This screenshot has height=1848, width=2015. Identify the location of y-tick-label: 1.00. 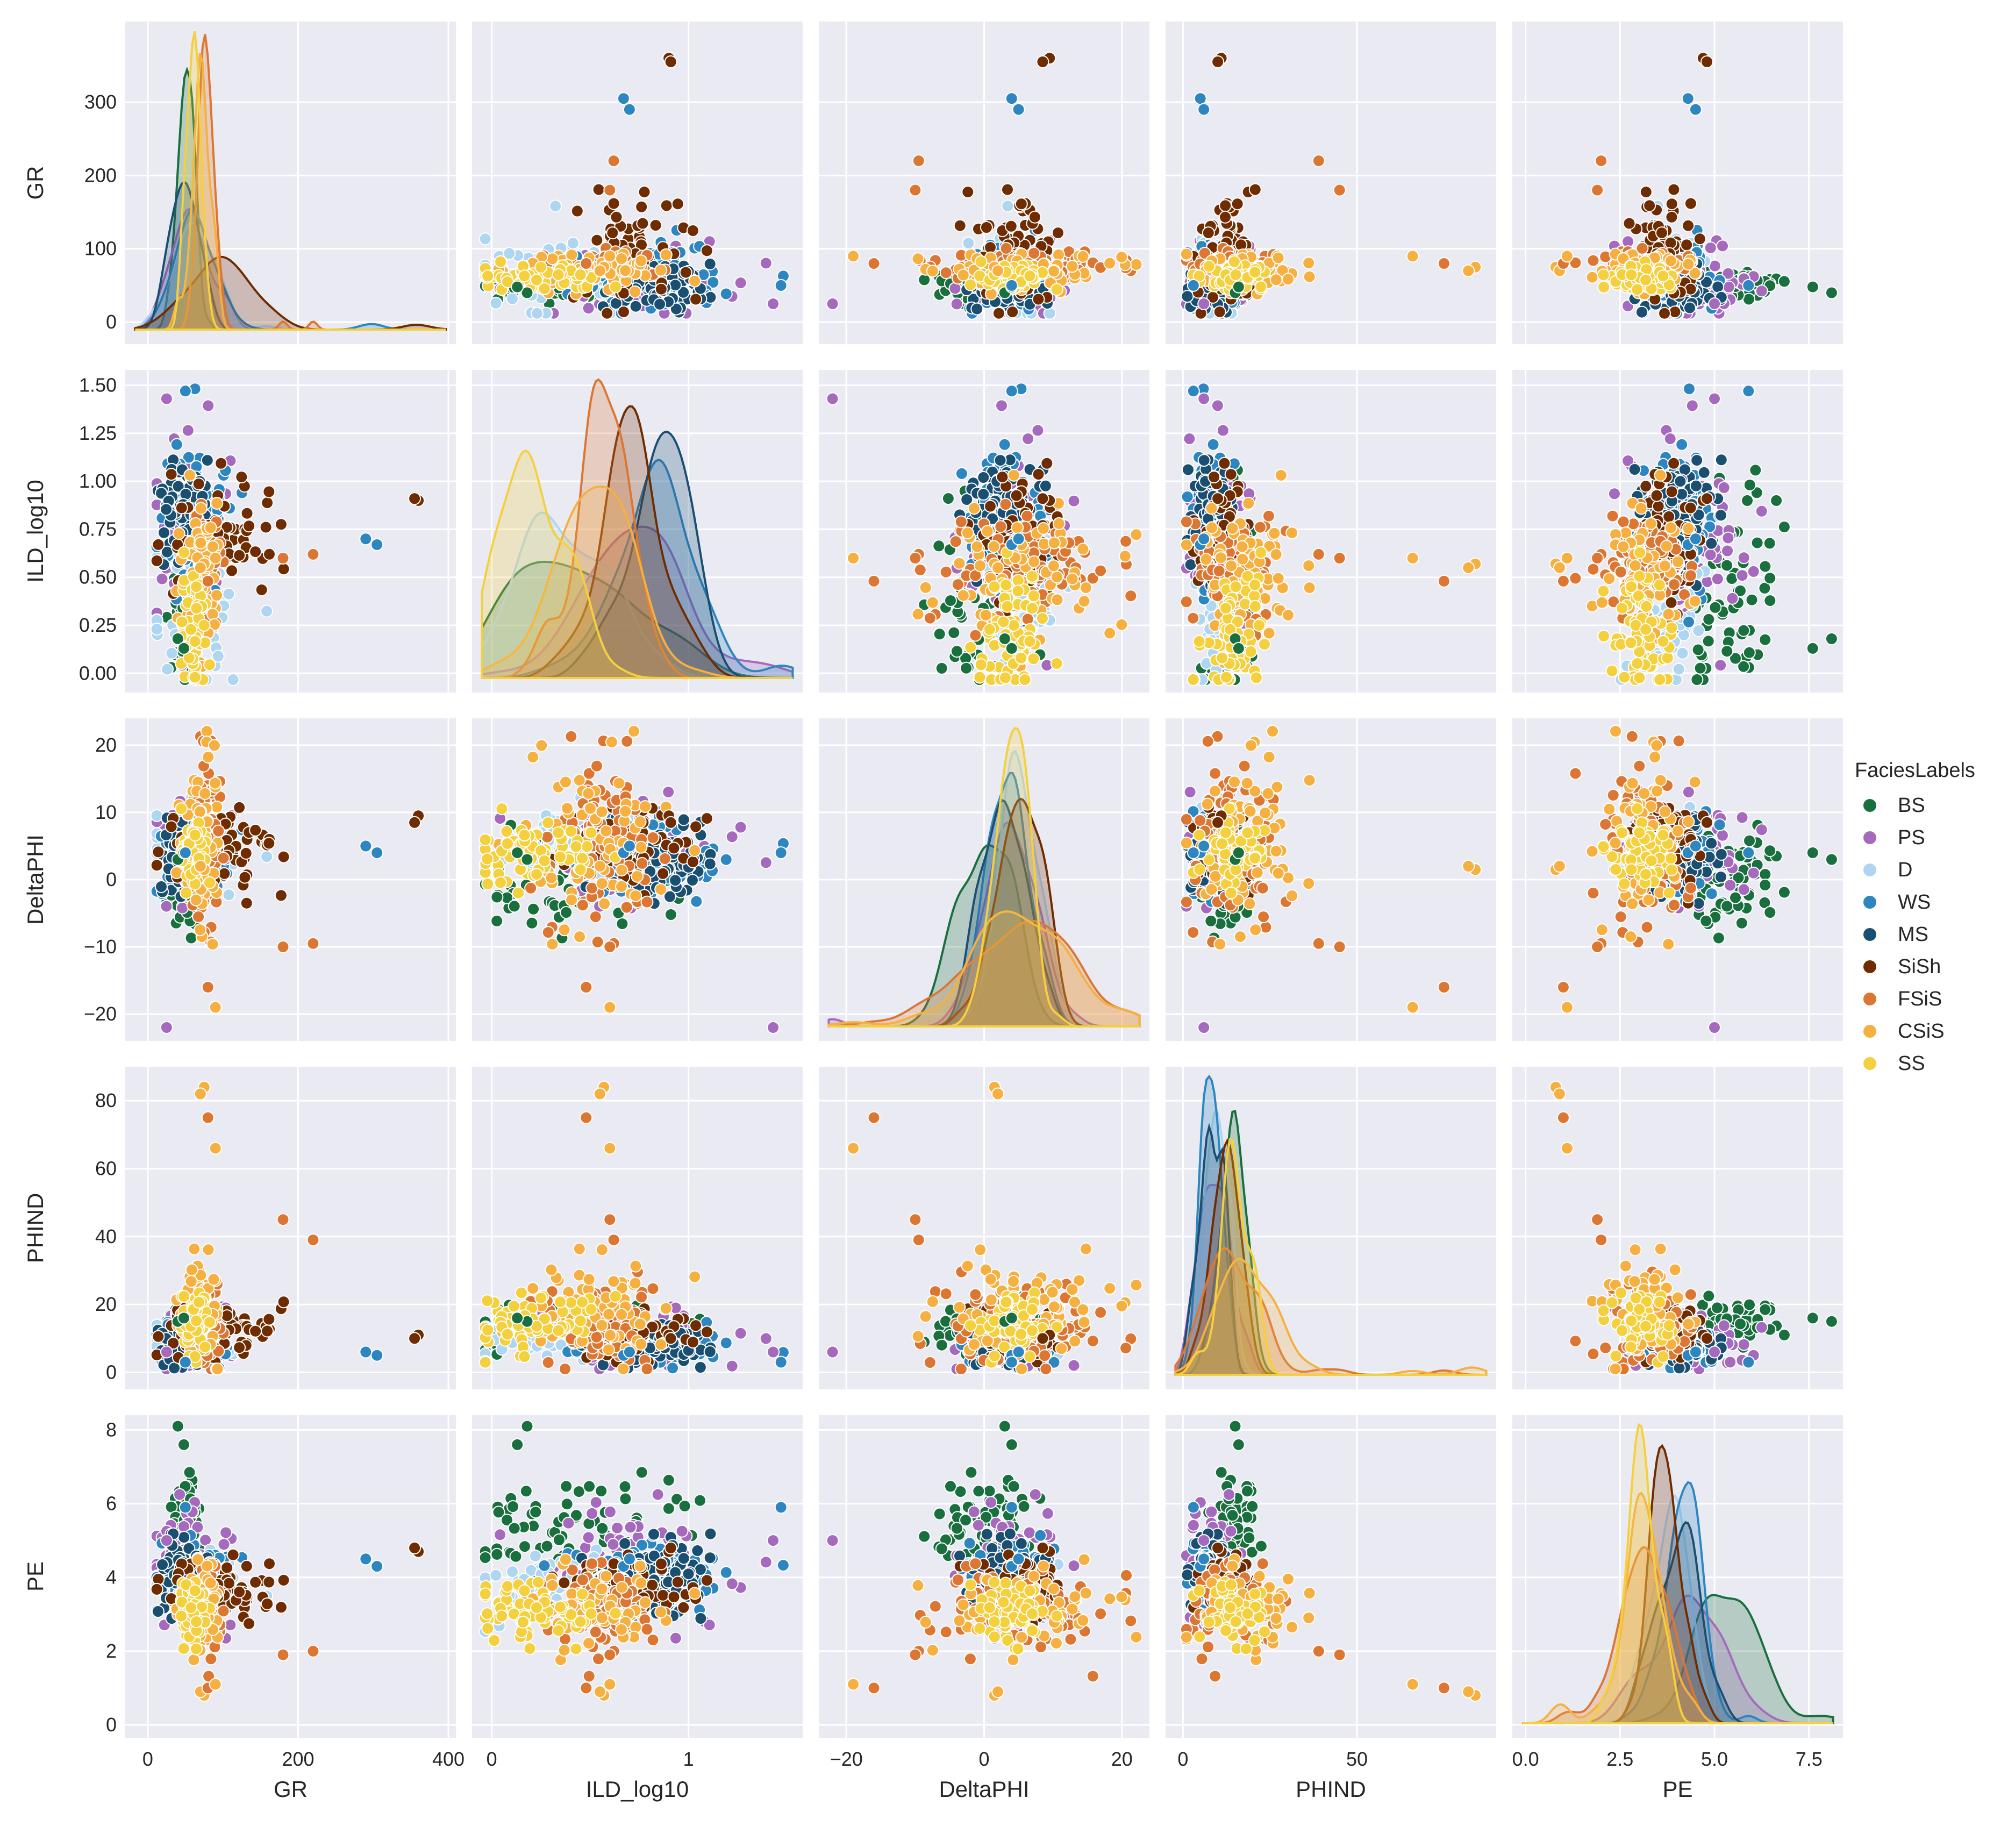
(98, 481).